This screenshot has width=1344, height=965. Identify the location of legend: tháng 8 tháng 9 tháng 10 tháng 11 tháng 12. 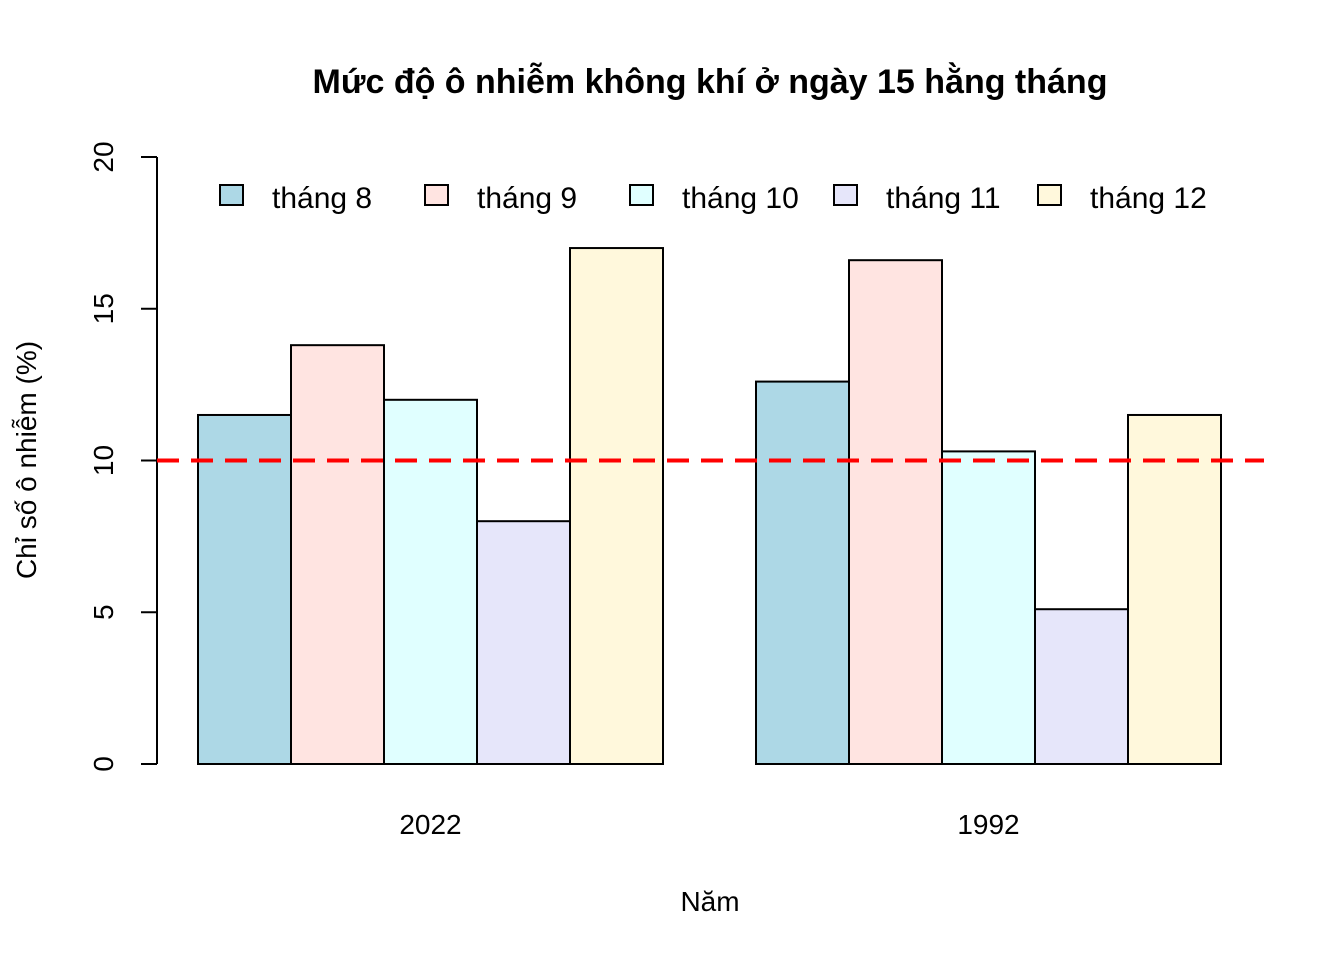
(713, 198).